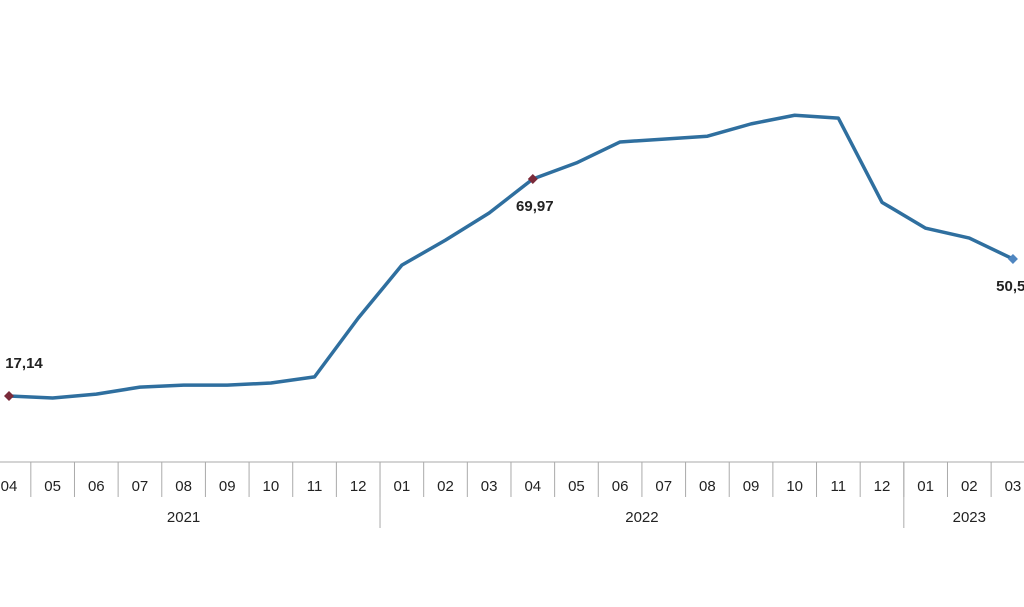 The width and height of the screenshot is (1024, 607). What do you see at coordinates (535, 206) in the screenshot?
I see `data-label: 69,97` at bounding box center [535, 206].